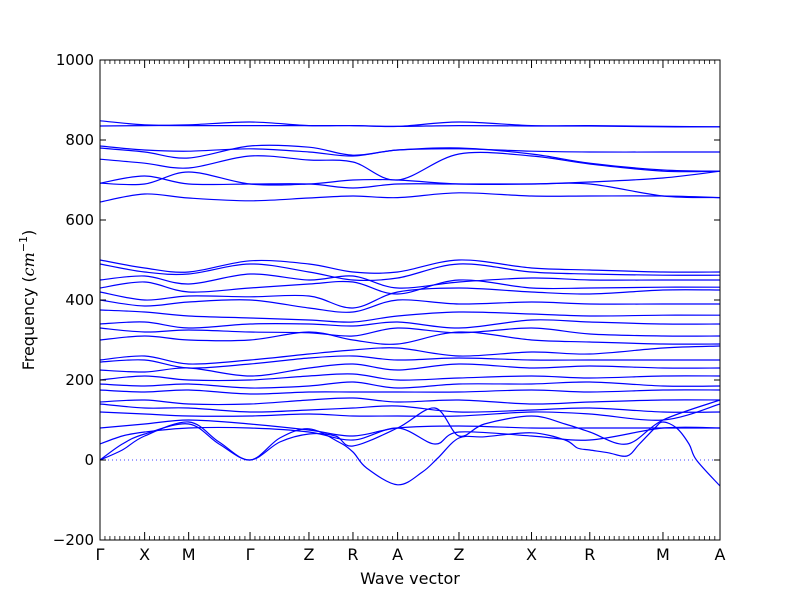  What do you see at coordinates (410, 578) in the screenshot?
I see `x-axis-label: Wave vector` at bounding box center [410, 578].